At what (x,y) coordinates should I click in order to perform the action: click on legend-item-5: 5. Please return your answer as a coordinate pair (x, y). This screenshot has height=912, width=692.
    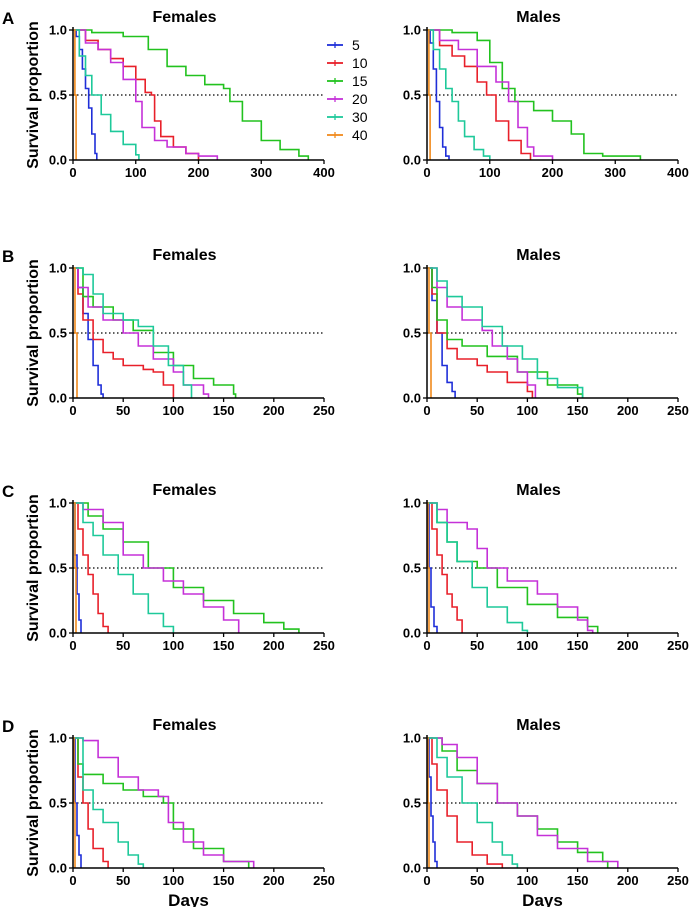
    Looking at the image, I should click on (343, 45).